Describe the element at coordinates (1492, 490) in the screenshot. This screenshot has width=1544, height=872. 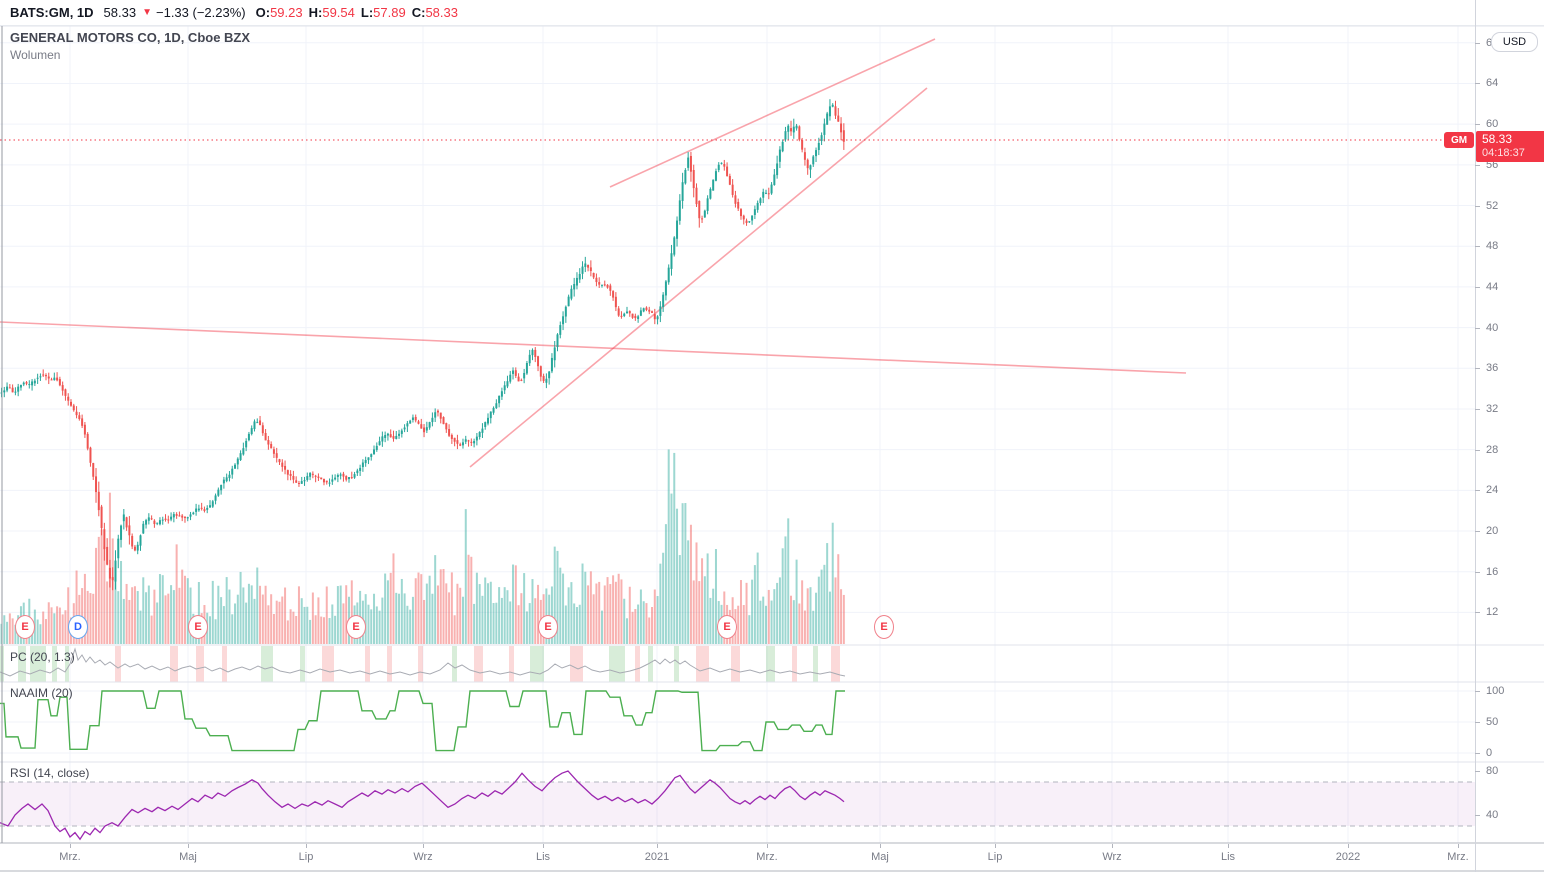
I see `price-axis-label: 24` at that location.